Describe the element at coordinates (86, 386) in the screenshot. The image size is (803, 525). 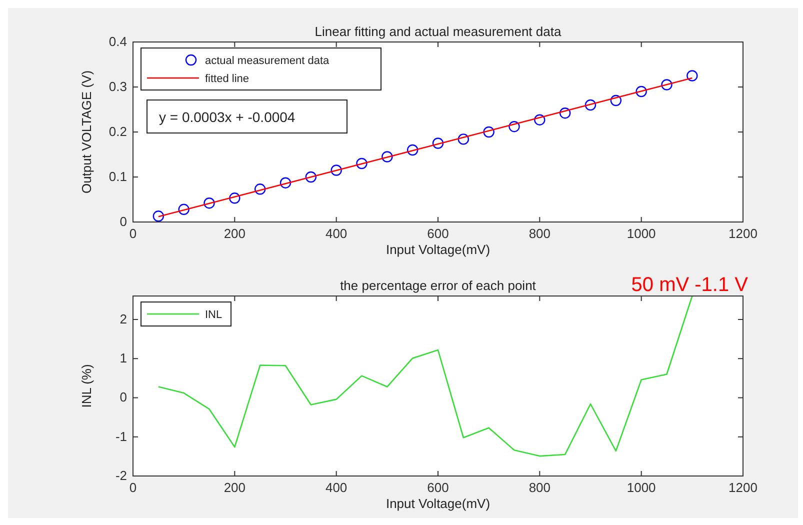
I see `y-axis-title: INL (%)` at that location.